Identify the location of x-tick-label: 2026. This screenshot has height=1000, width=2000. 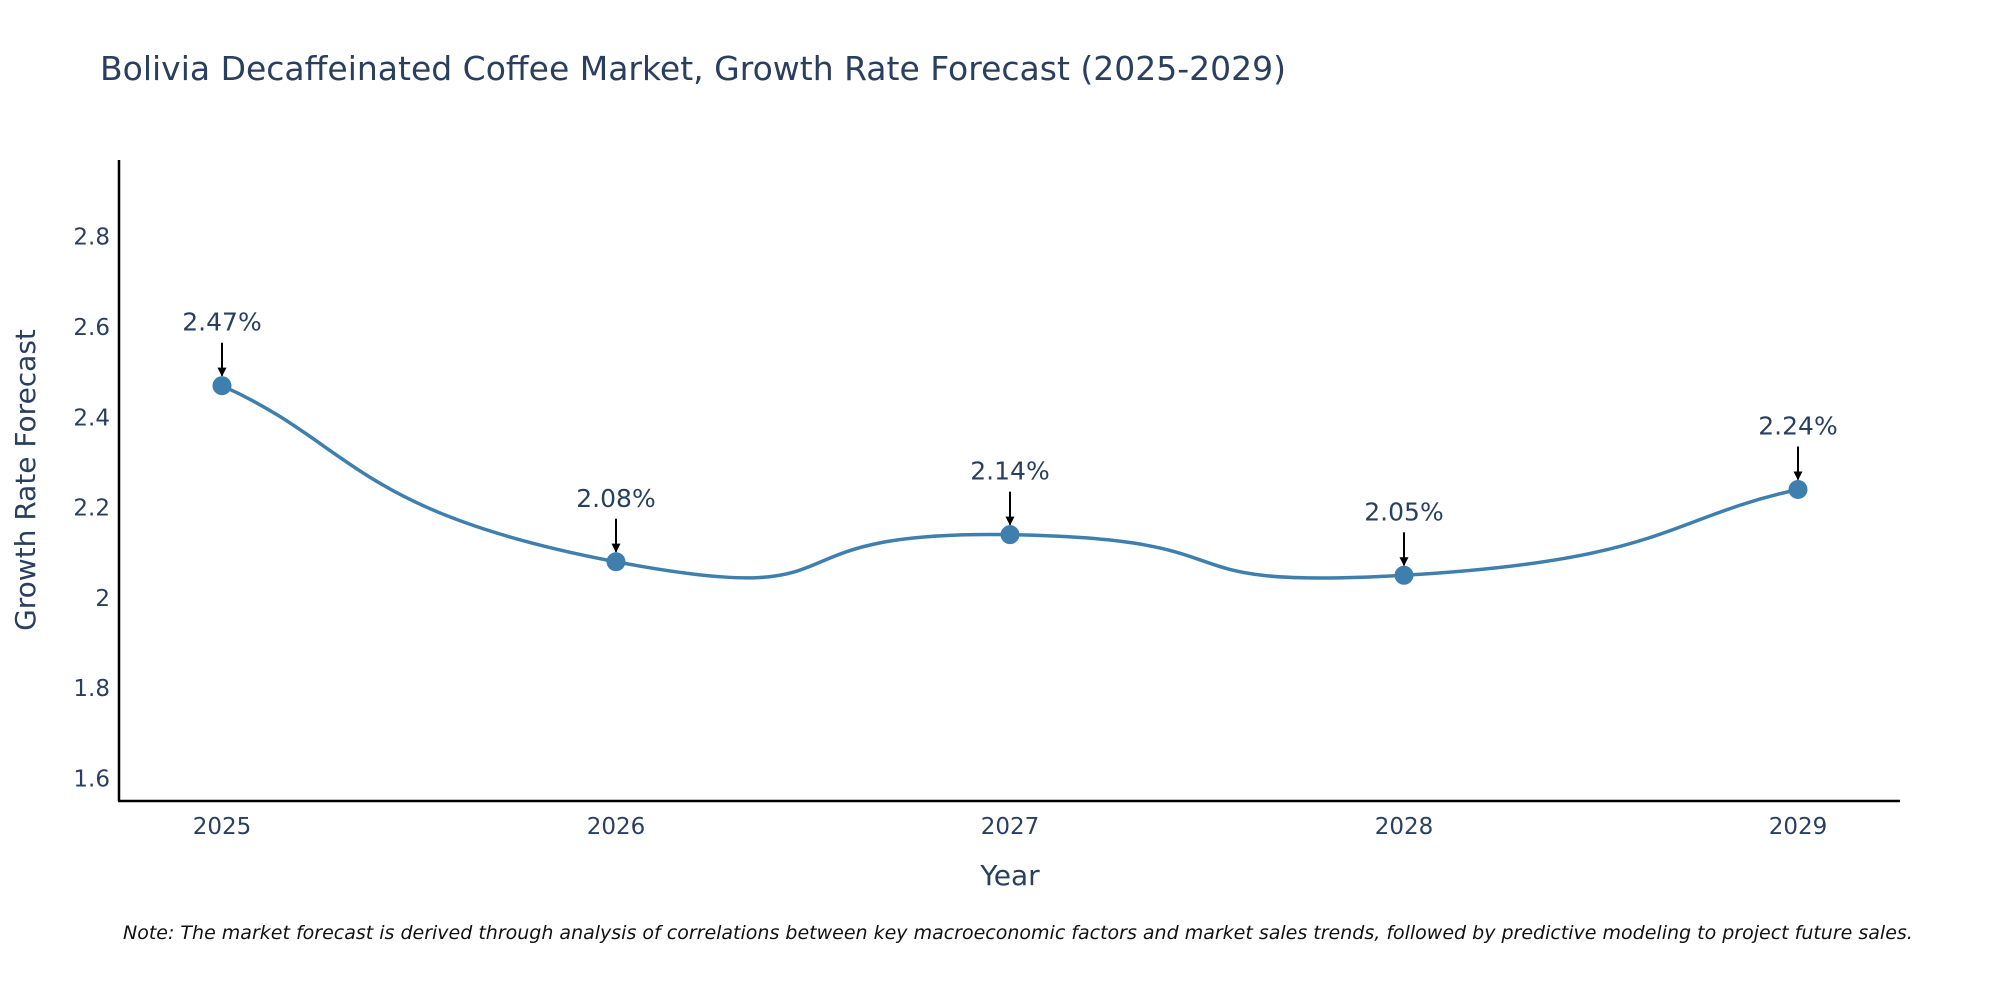
(616, 827).